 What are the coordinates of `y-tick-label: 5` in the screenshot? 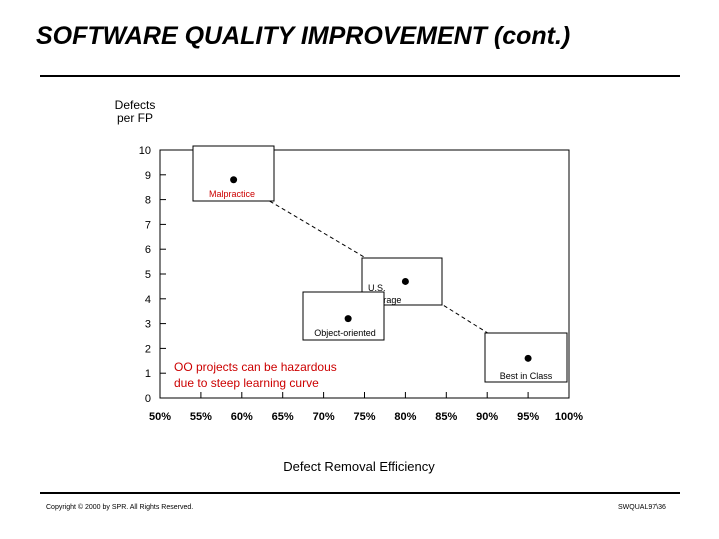 It's located at (148, 275).